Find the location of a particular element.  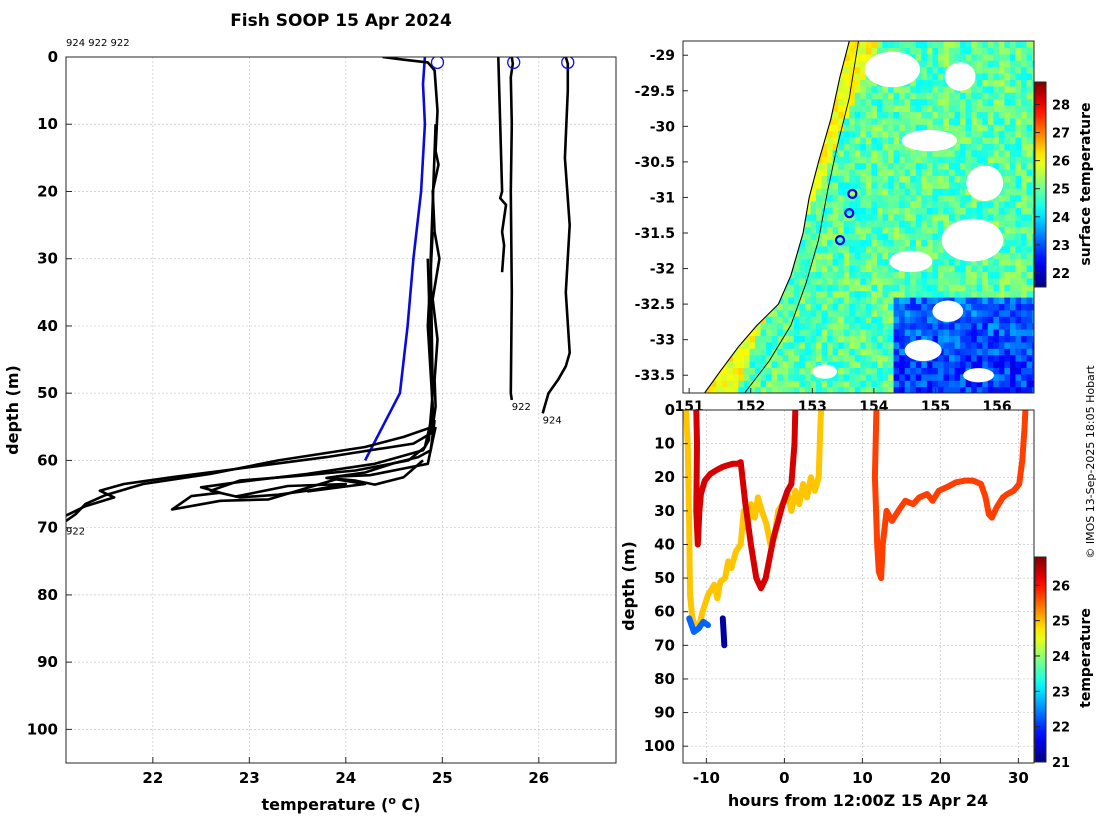

timeseries-xlabel: hours from 12:00Z 15 Apr 24 is located at coordinates (858, 800).